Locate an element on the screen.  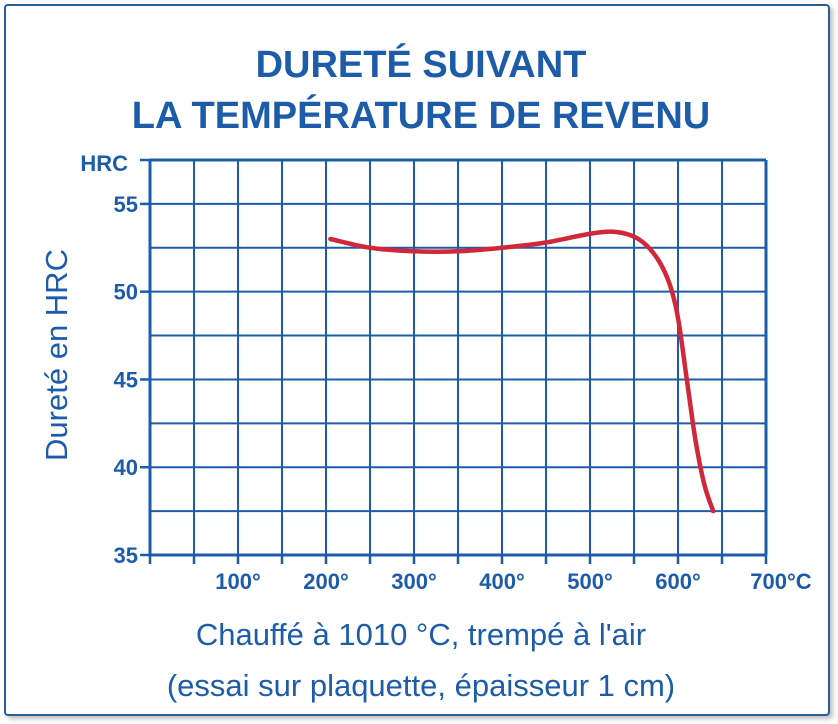
y-tick-label: 45 is located at coordinates (126, 379).